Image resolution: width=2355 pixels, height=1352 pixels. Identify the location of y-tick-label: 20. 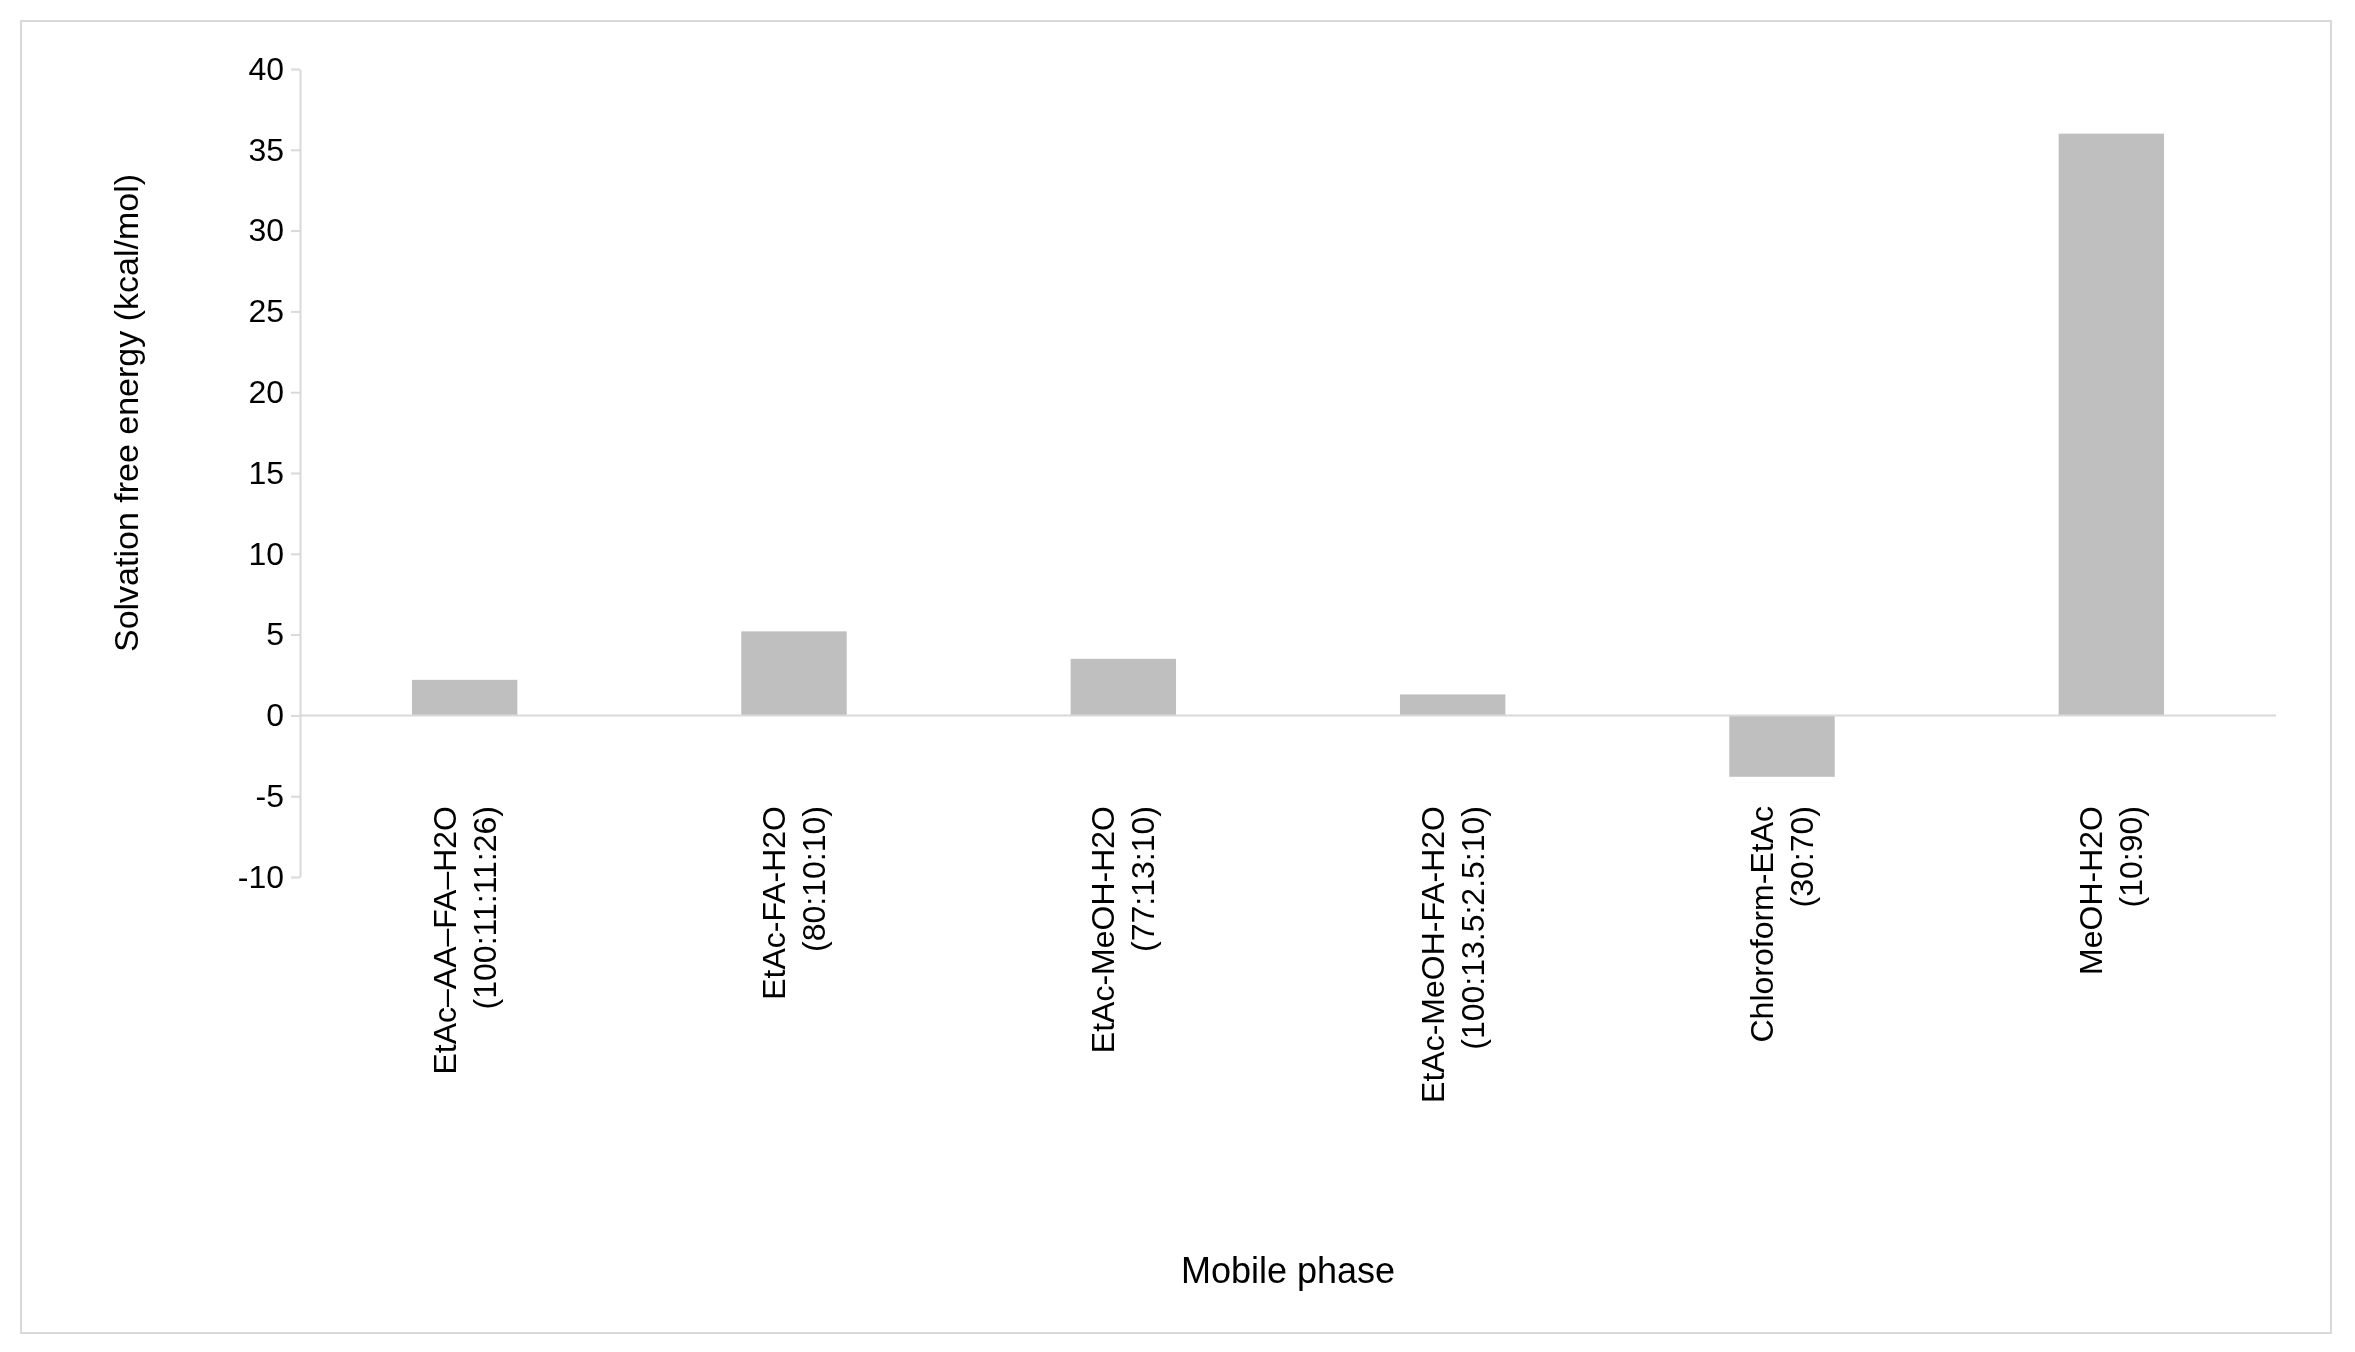
(266, 391).